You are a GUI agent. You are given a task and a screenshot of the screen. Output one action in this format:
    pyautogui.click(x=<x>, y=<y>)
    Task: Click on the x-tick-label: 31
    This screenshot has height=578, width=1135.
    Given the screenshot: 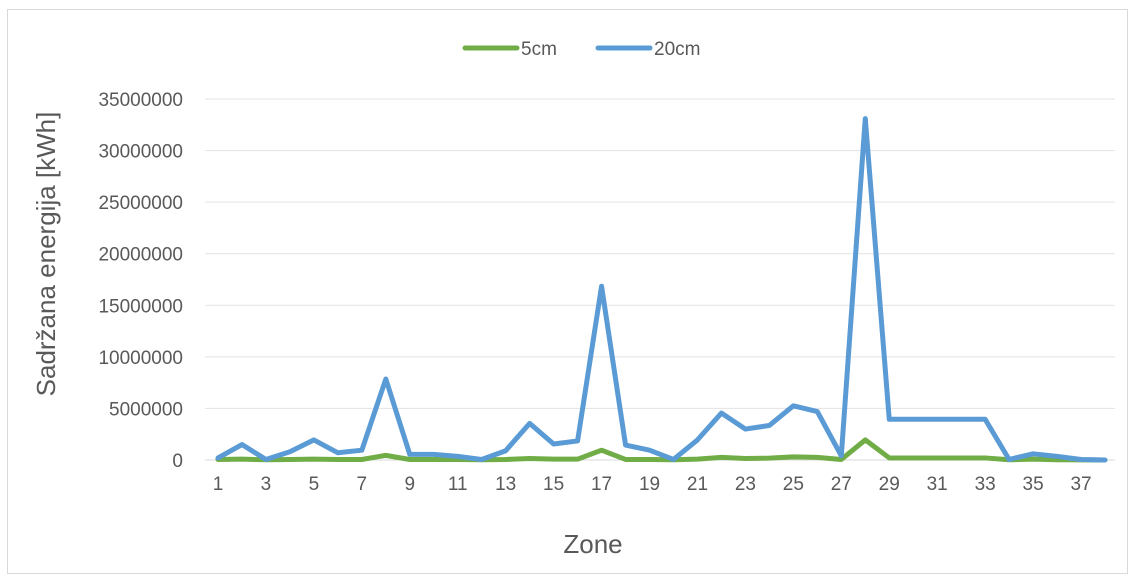 What is the action you would take?
    pyautogui.click(x=937, y=484)
    